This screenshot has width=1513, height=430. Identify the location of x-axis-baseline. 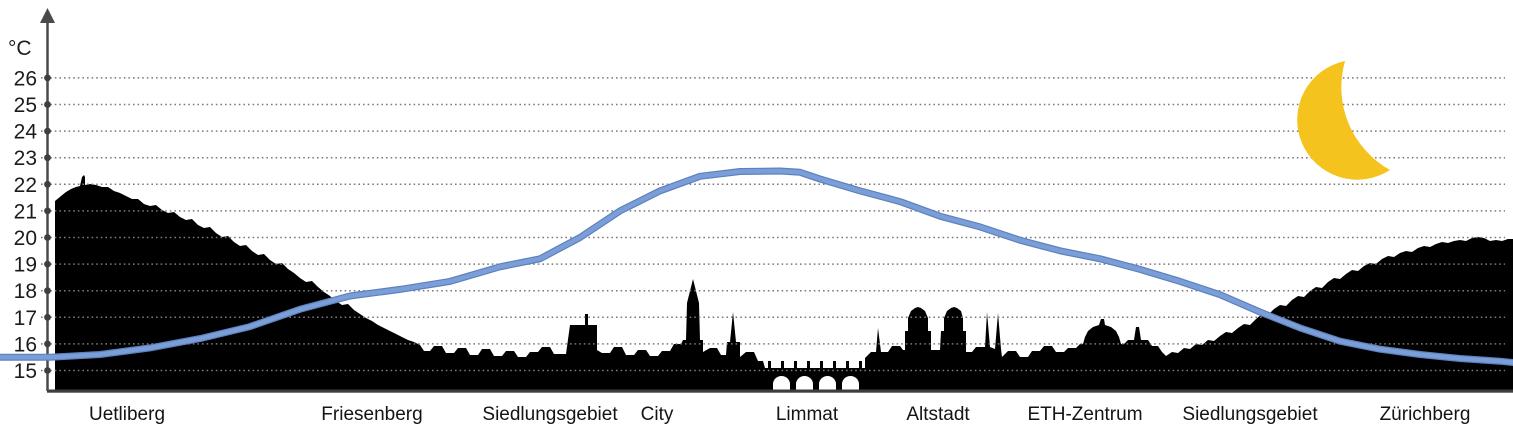
(780, 391).